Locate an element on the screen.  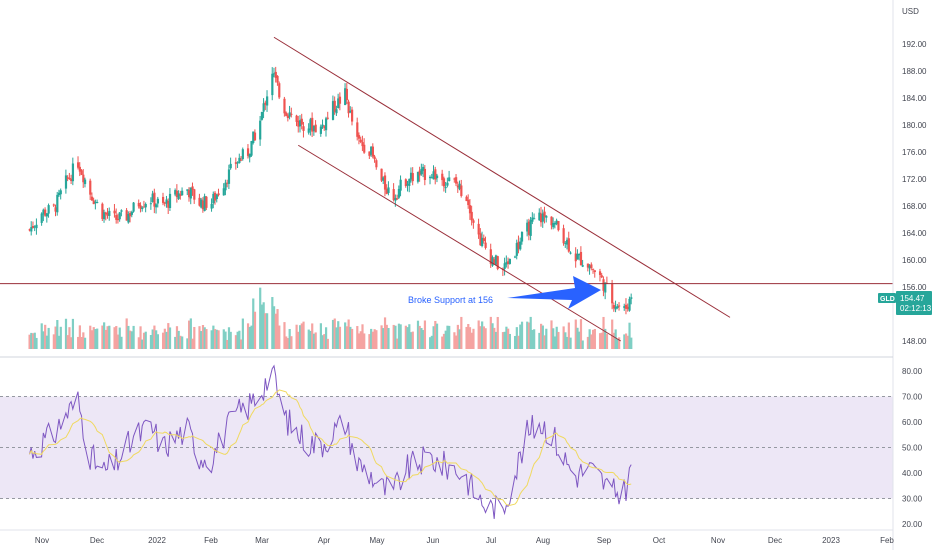
symbol-badge-bg is located at coordinates (887, 298).